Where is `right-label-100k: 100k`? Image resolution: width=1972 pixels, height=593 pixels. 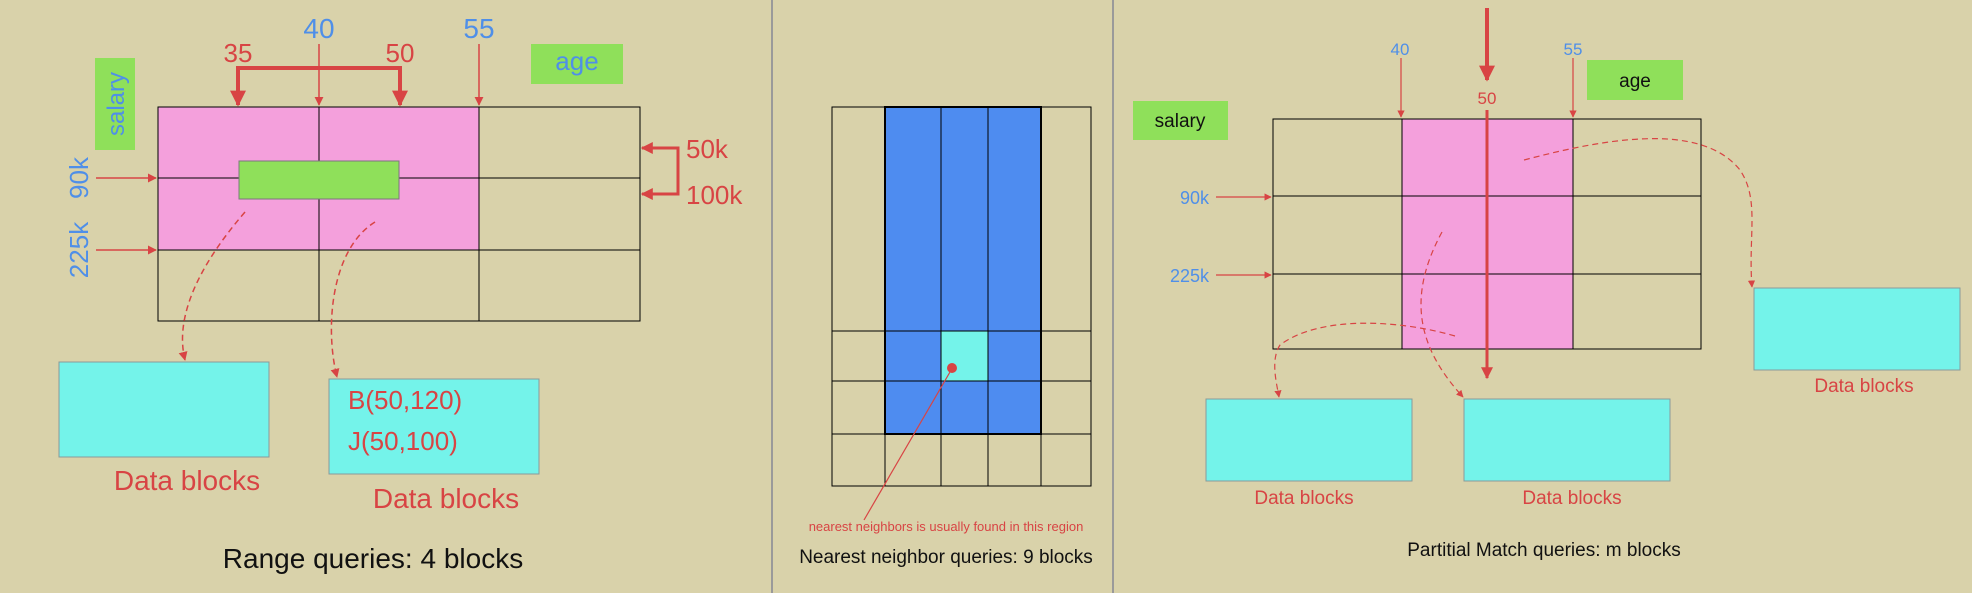 right-label-100k: 100k is located at coordinates (714, 195).